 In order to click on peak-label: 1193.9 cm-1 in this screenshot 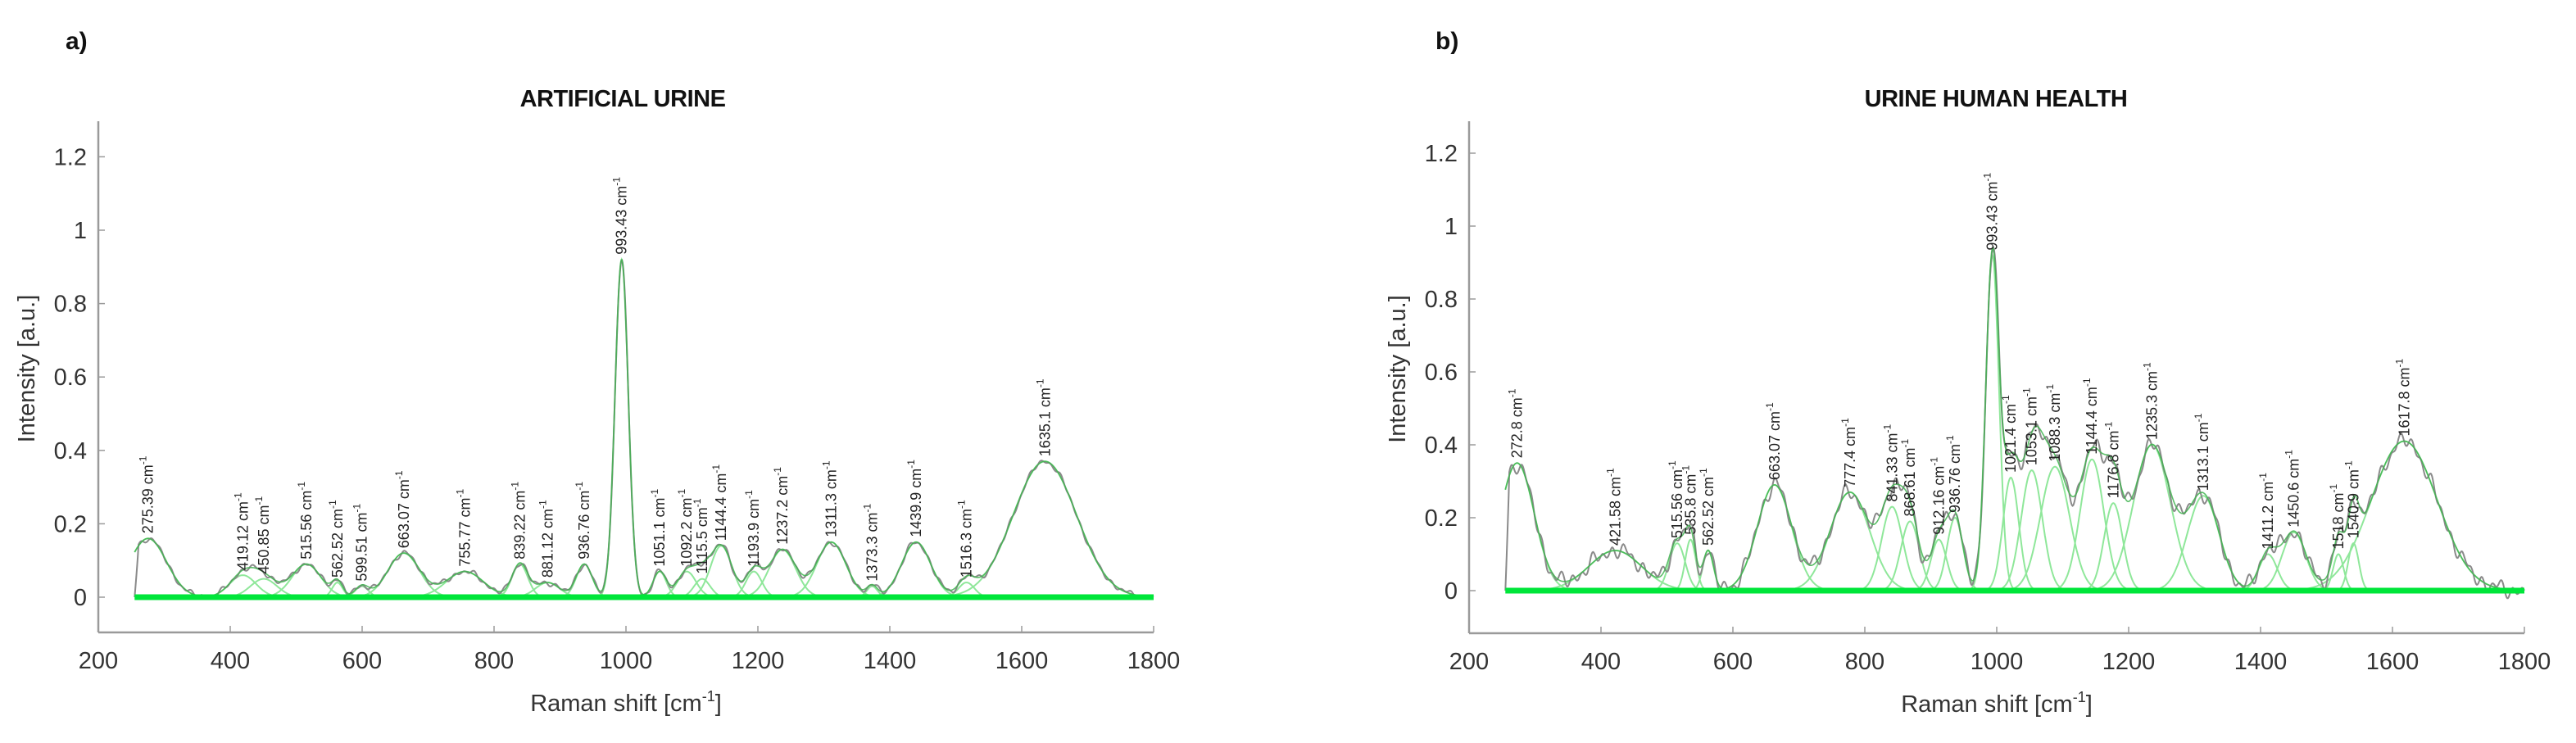, I will do `click(752, 528)`.